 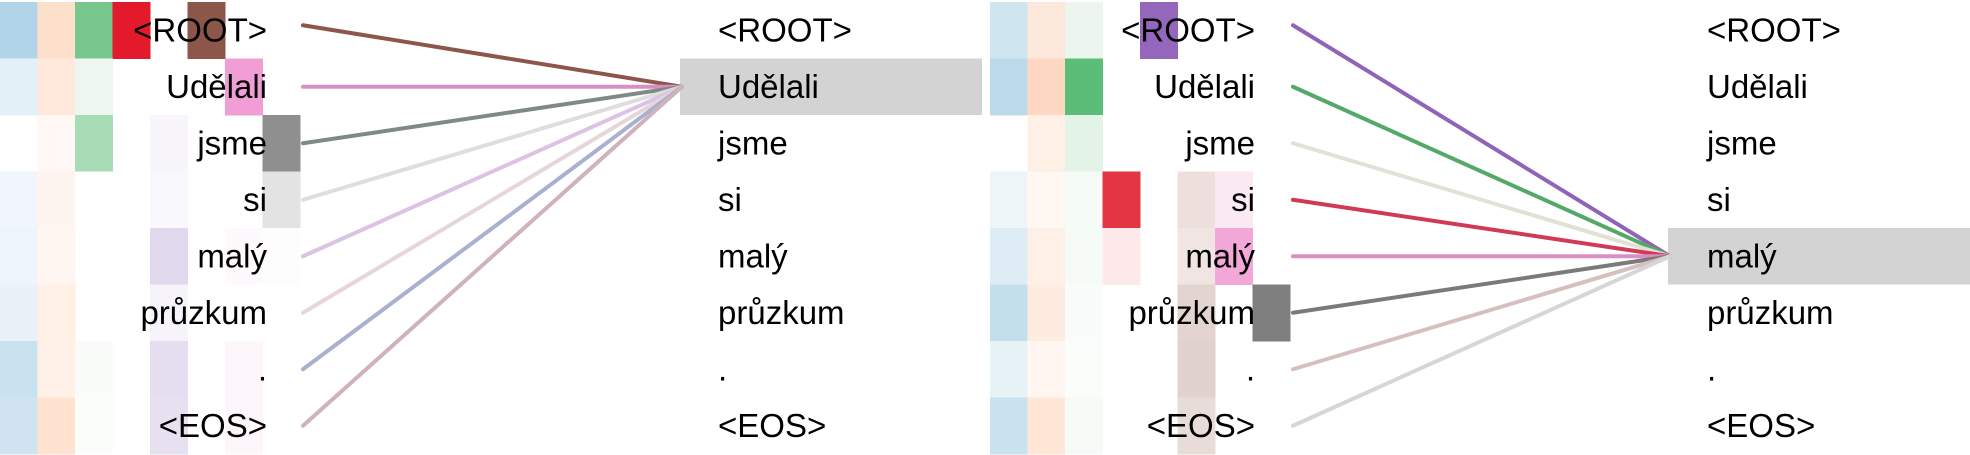 I want to click on target-token-label: ., so click(x=722, y=368).